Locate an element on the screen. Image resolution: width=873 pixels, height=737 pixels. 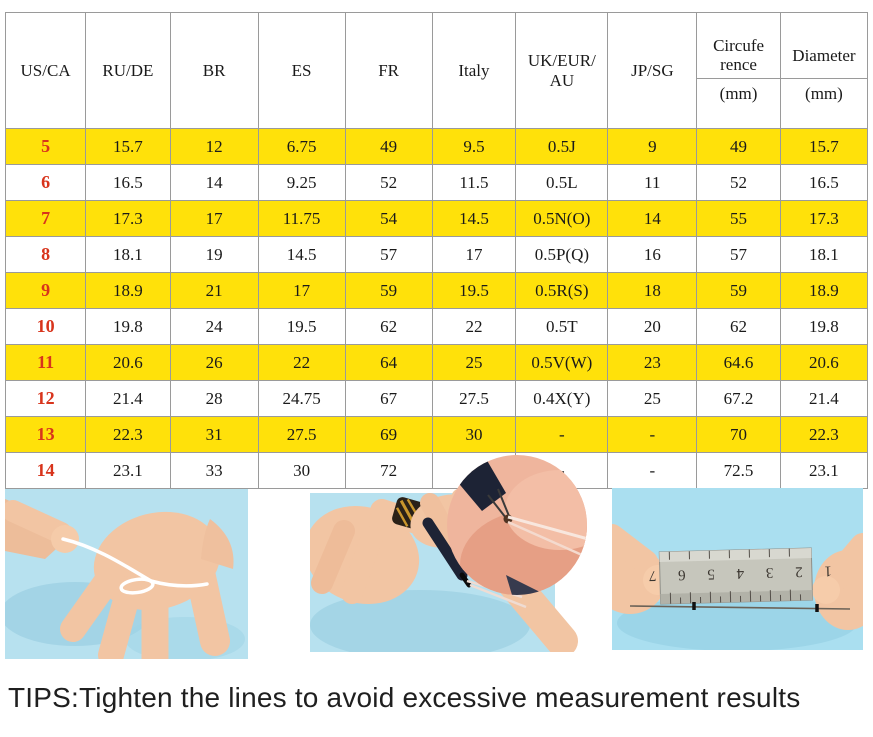
size-cell: 23 is located at coordinates (652, 363).